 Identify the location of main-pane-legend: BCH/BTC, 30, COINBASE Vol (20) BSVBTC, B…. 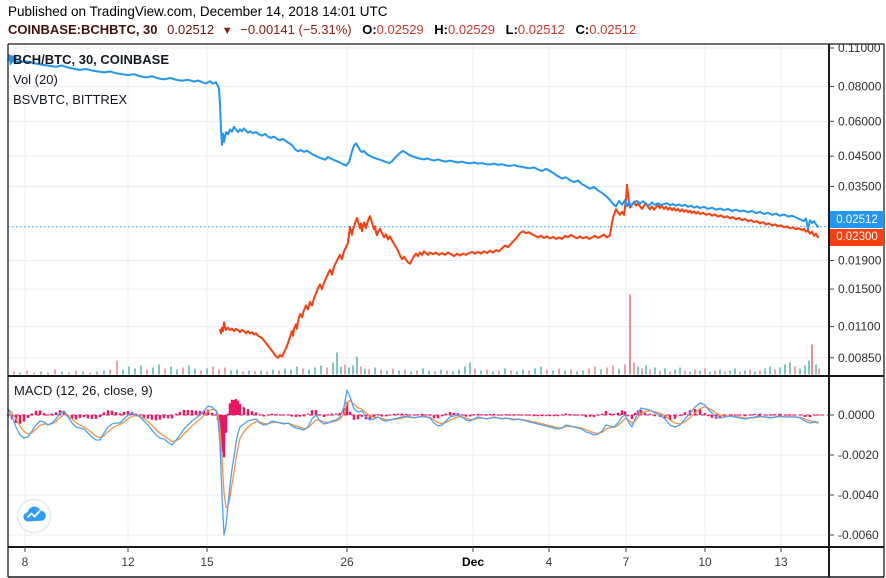
(91, 80).